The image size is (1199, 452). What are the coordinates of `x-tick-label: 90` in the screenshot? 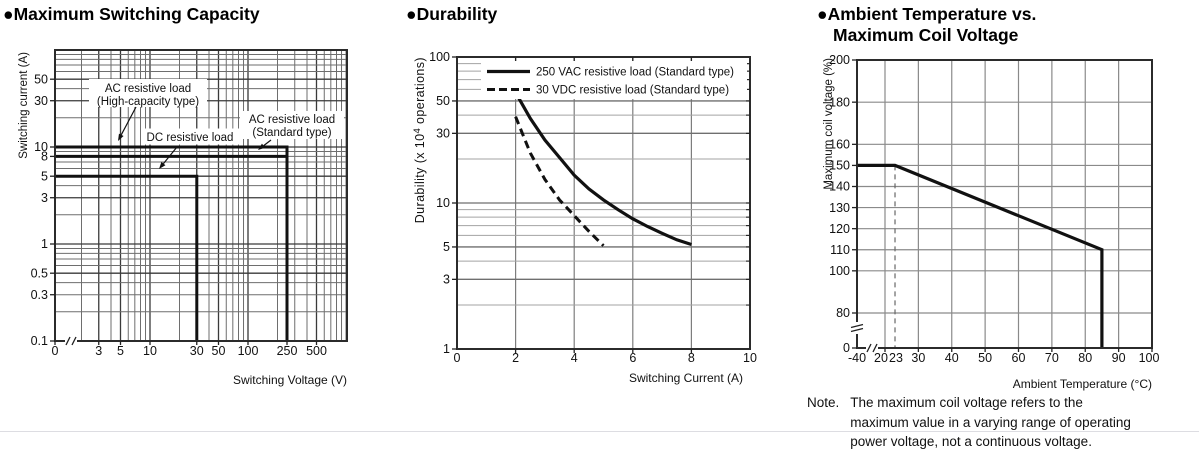 It's located at (1119, 358).